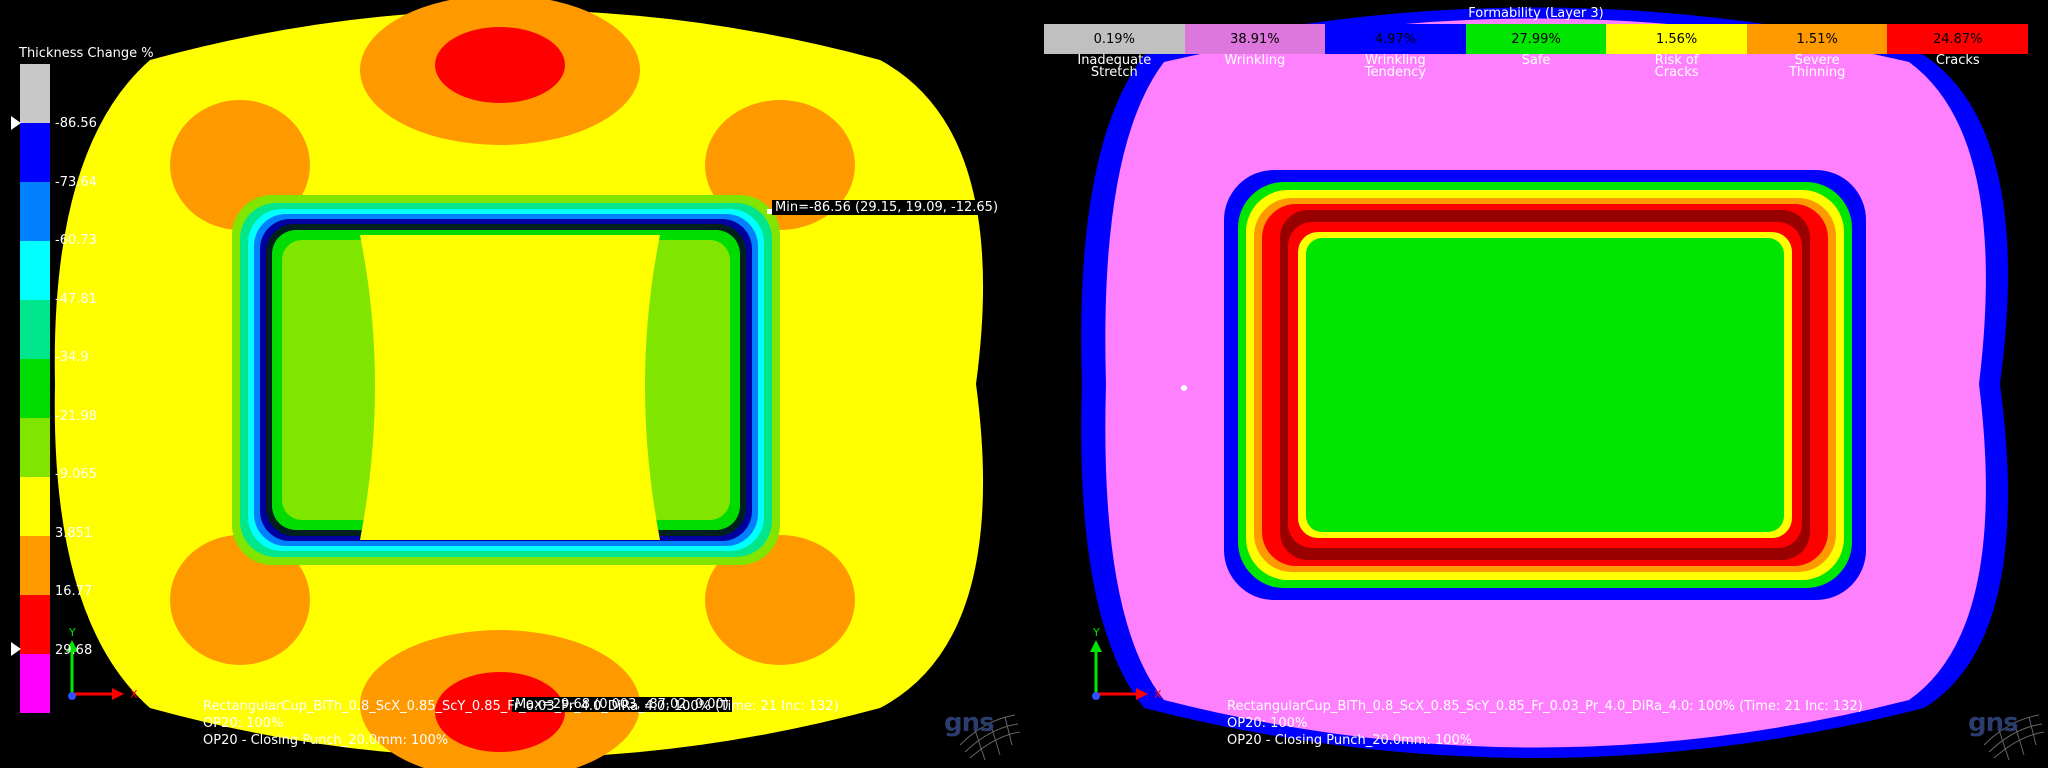 Image resolution: width=2048 pixels, height=768 pixels. What do you see at coordinates (1676, 60) in the screenshot?
I see `formability-label-line: Risk of` at bounding box center [1676, 60].